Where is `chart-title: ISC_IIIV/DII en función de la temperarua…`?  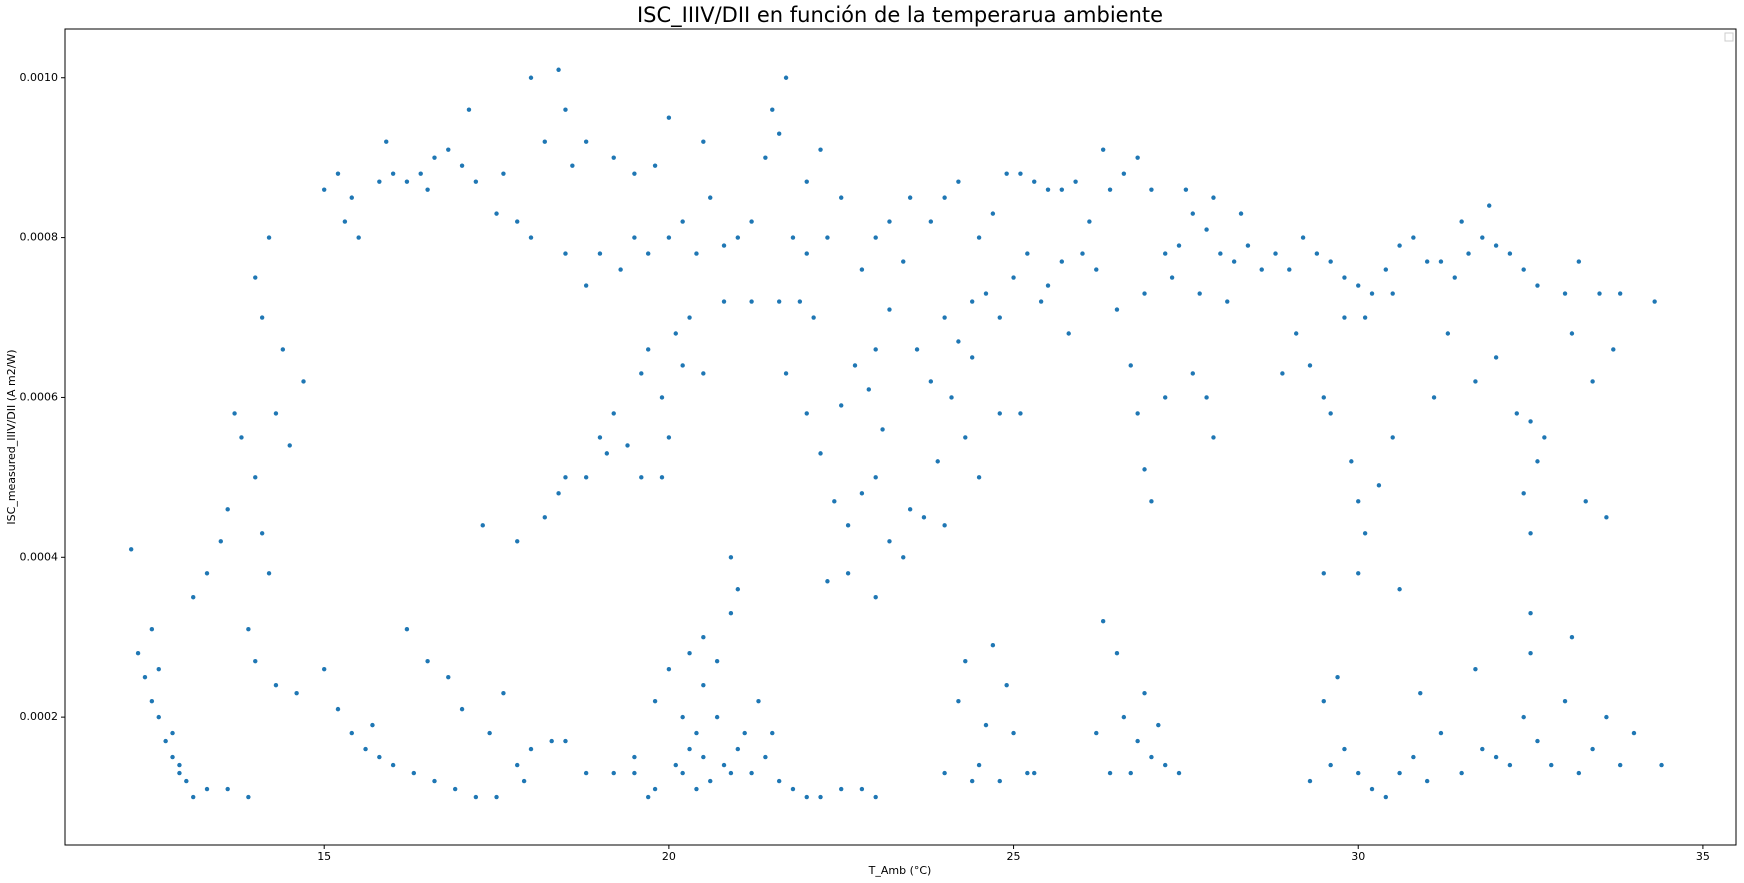
chart-title: ISC_IIIV/DII en función de la temperarua… is located at coordinates (900, 15).